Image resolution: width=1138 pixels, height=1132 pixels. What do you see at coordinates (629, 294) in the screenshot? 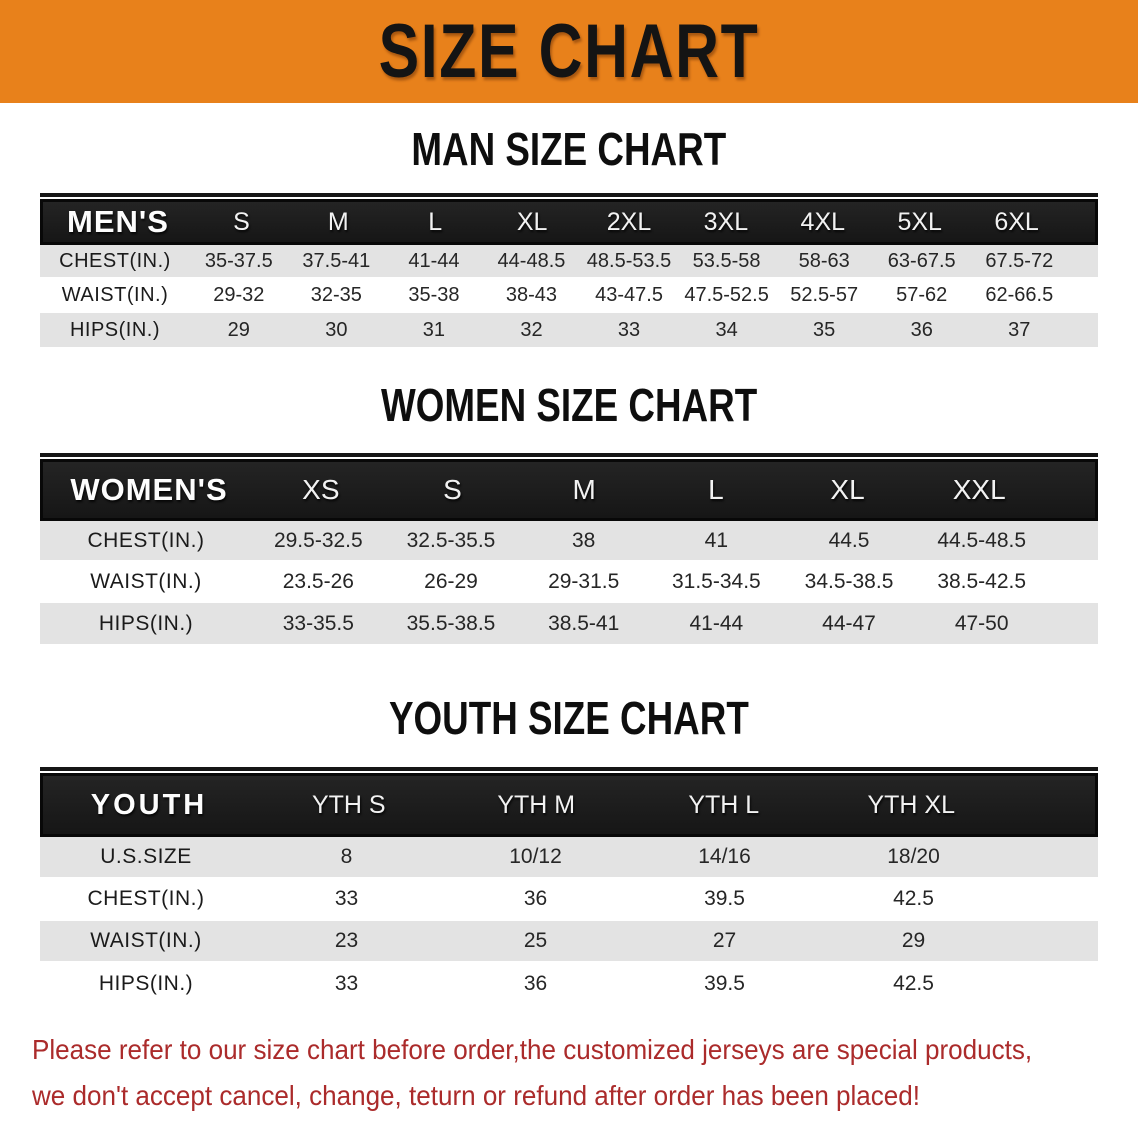
I see `cell-value: 43-47.5` at bounding box center [629, 294].